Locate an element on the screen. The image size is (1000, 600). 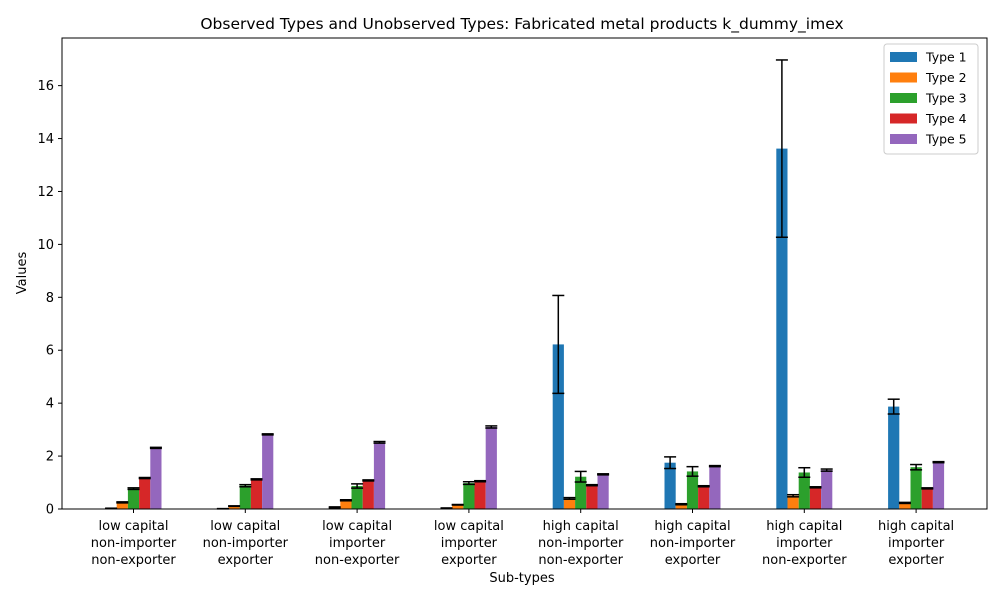
legend-box is located at coordinates (931, 99).